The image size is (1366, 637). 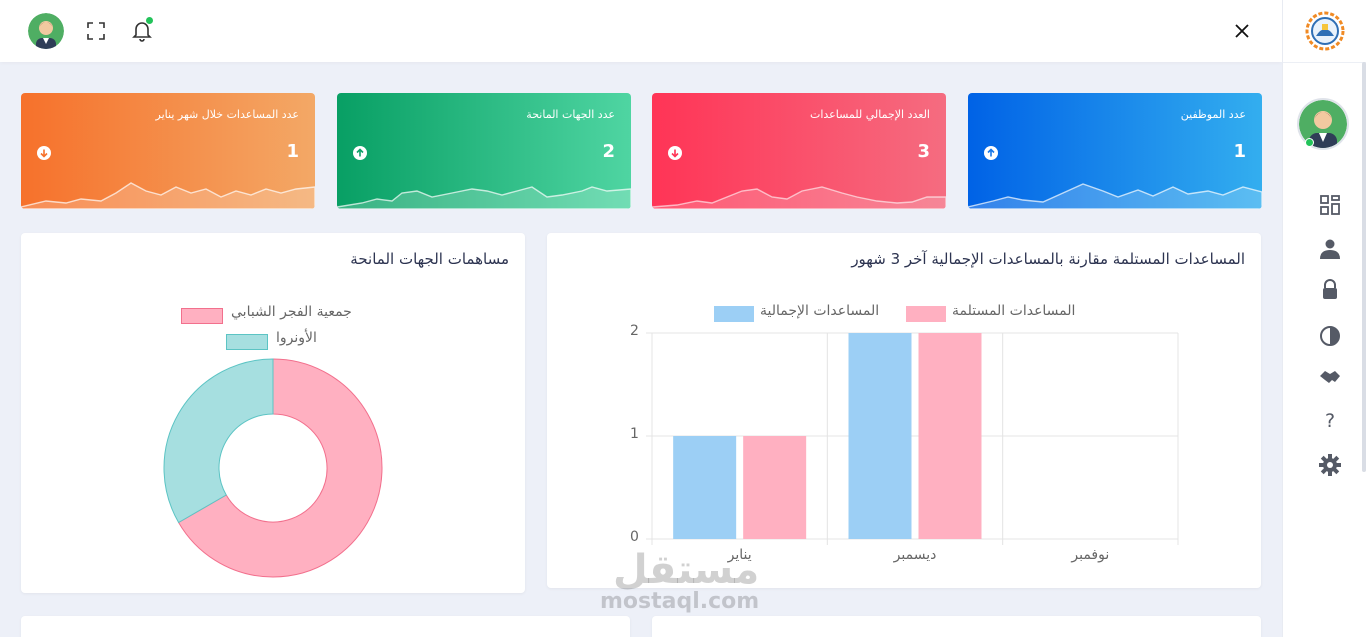 What do you see at coordinates (1014, 311) in the screenshot?
I see `legend-label: المساعدات المستلمة` at bounding box center [1014, 311].